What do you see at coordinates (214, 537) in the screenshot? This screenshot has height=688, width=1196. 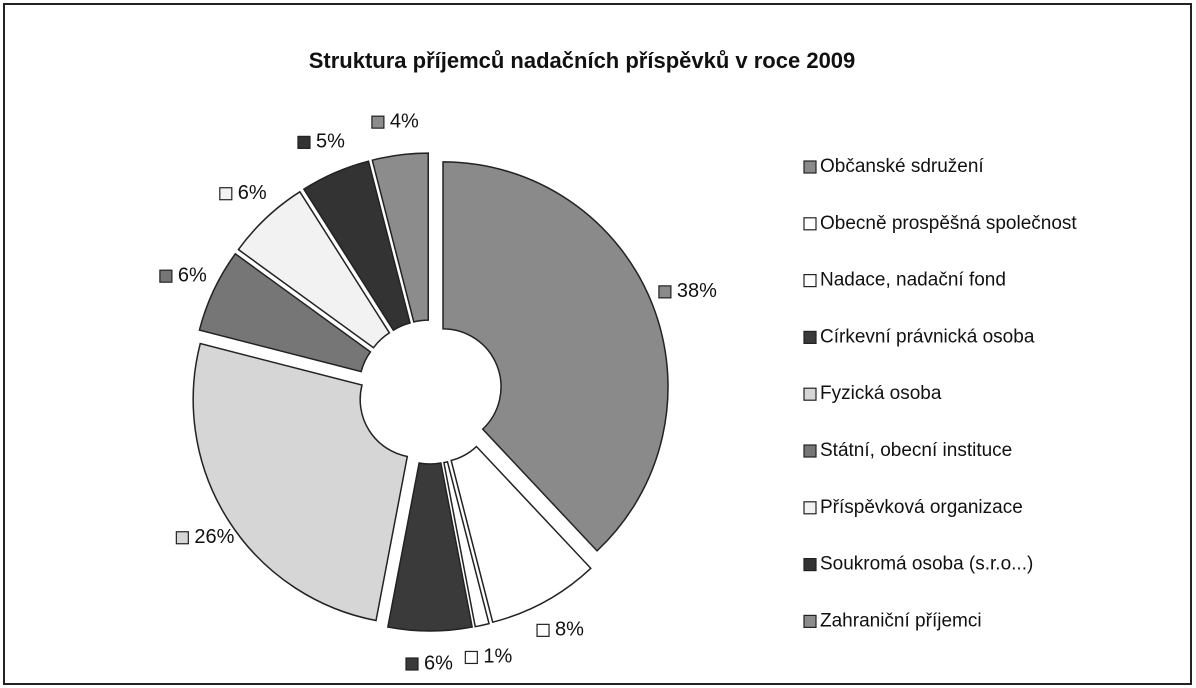 I see `data-label: 26%` at bounding box center [214, 537].